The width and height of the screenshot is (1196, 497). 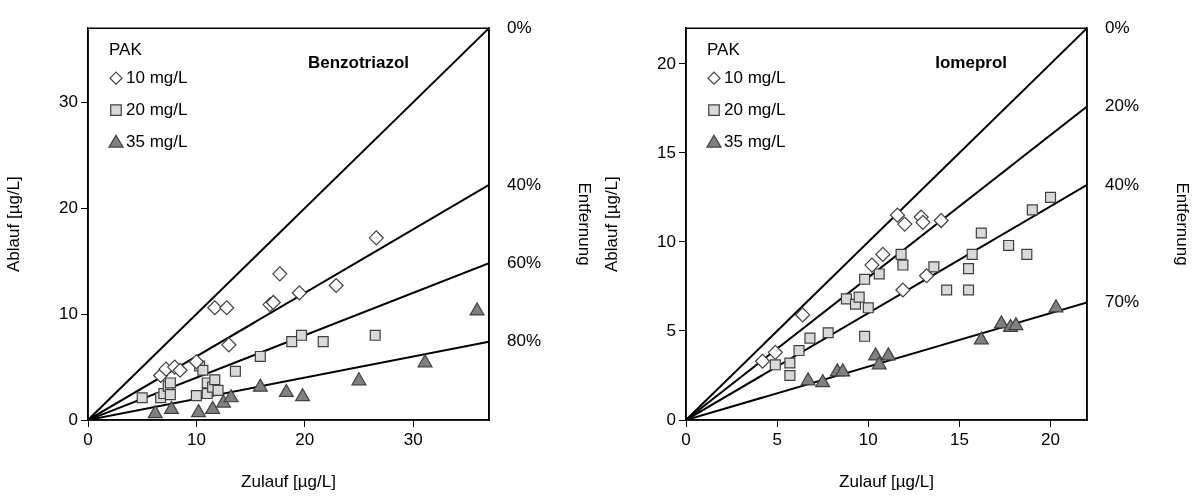 What do you see at coordinates (971, 62) in the screenshot?
I see `text: Iomeprol` at bounding box center [971, 62].